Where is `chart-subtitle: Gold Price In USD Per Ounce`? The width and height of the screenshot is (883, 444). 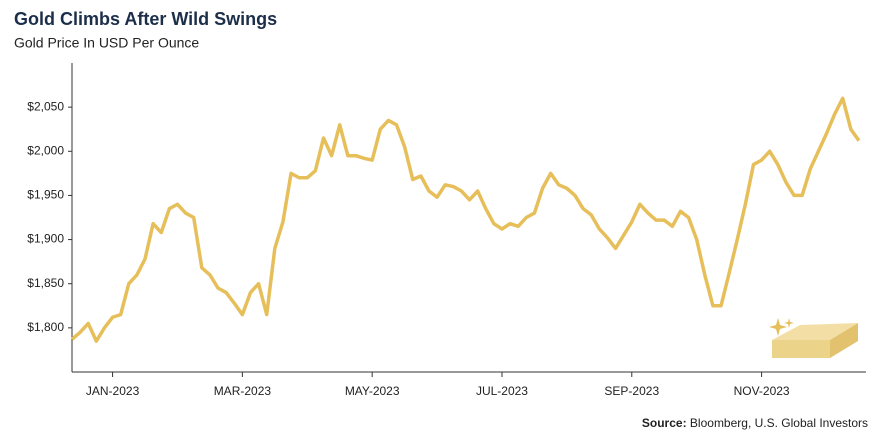 chart-subtitle: Gold Price In USD Per Ounce is located at coordinates (106, 43).